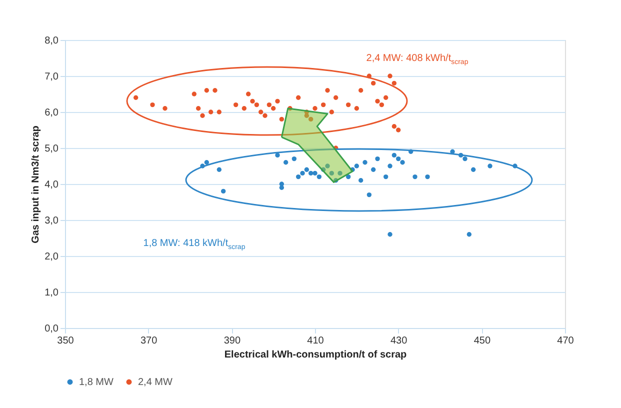 The width and height of the screenshot is (621, 408). I want to click on y-tick-label: 3,0, so click(51, 221).